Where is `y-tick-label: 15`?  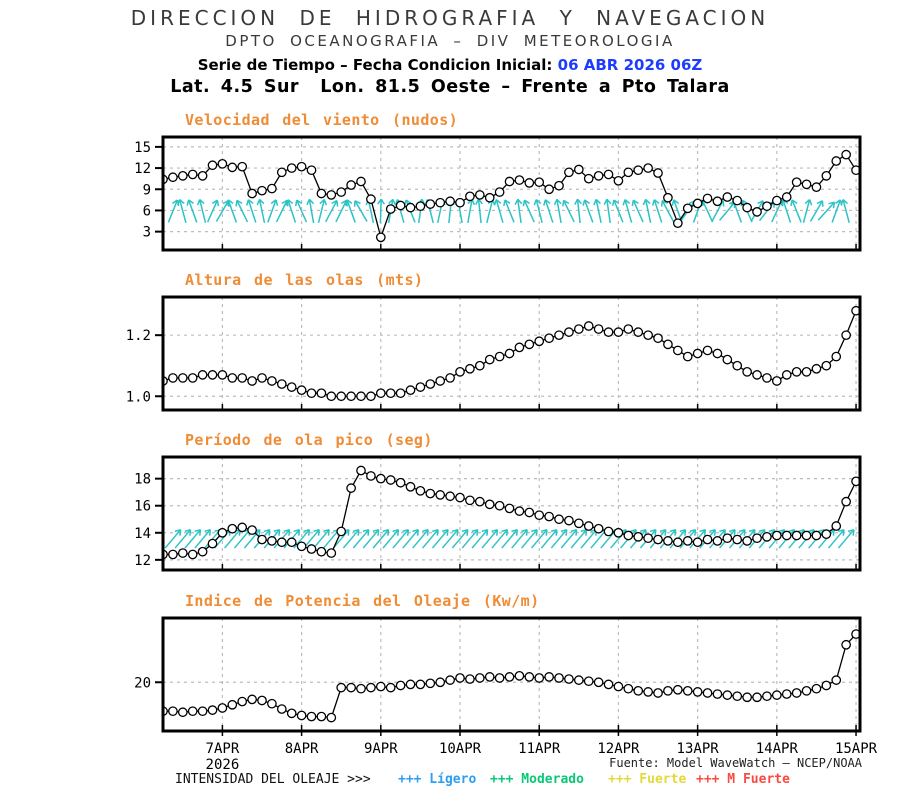
y-tick-label: 15 is located at coordinates (142, 148).